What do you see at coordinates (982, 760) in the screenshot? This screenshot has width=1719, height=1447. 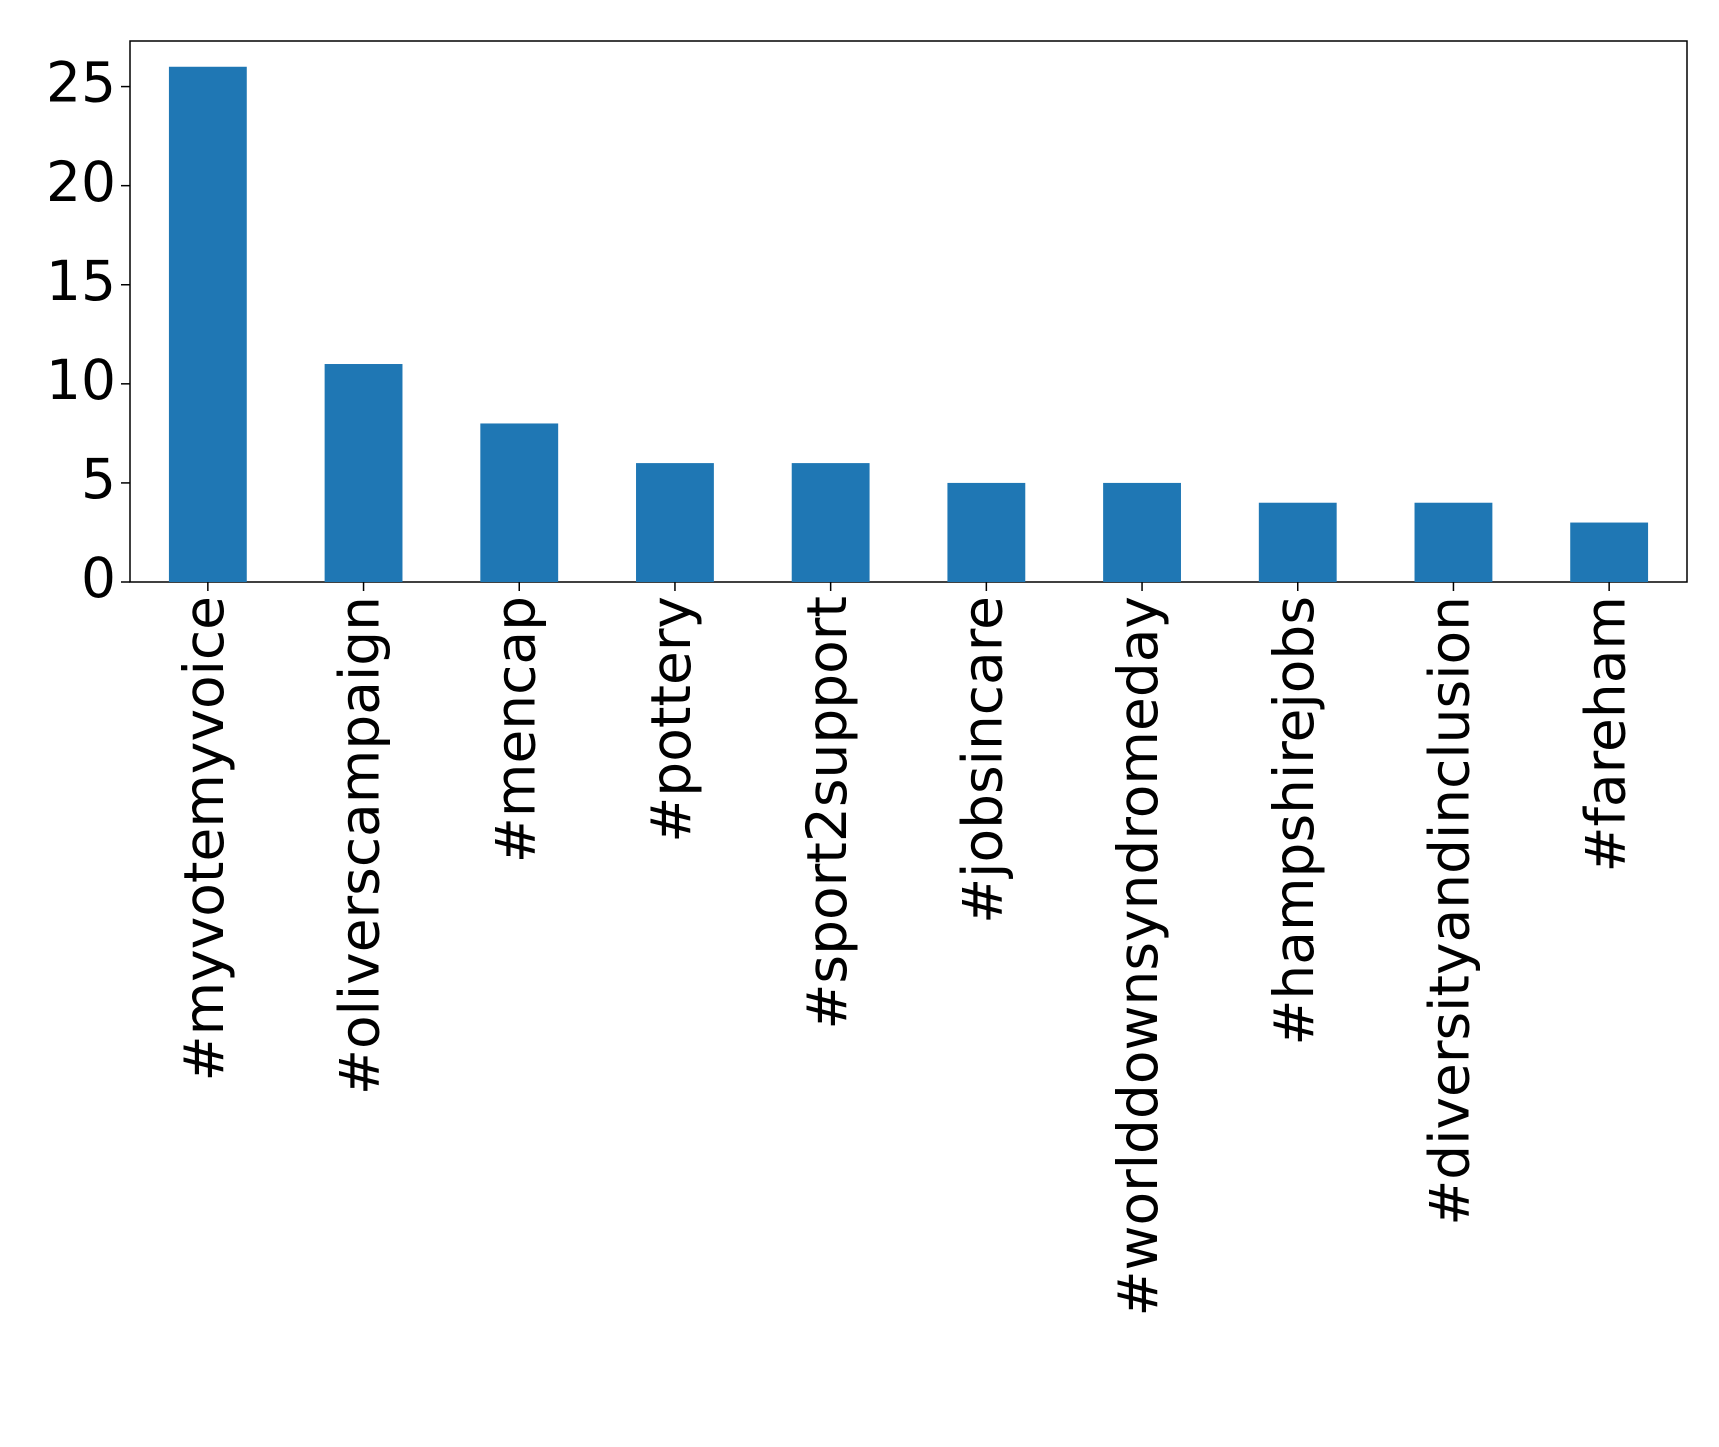 I see `x-tick-label: #jobsincare` at bounding box center [982, 760].